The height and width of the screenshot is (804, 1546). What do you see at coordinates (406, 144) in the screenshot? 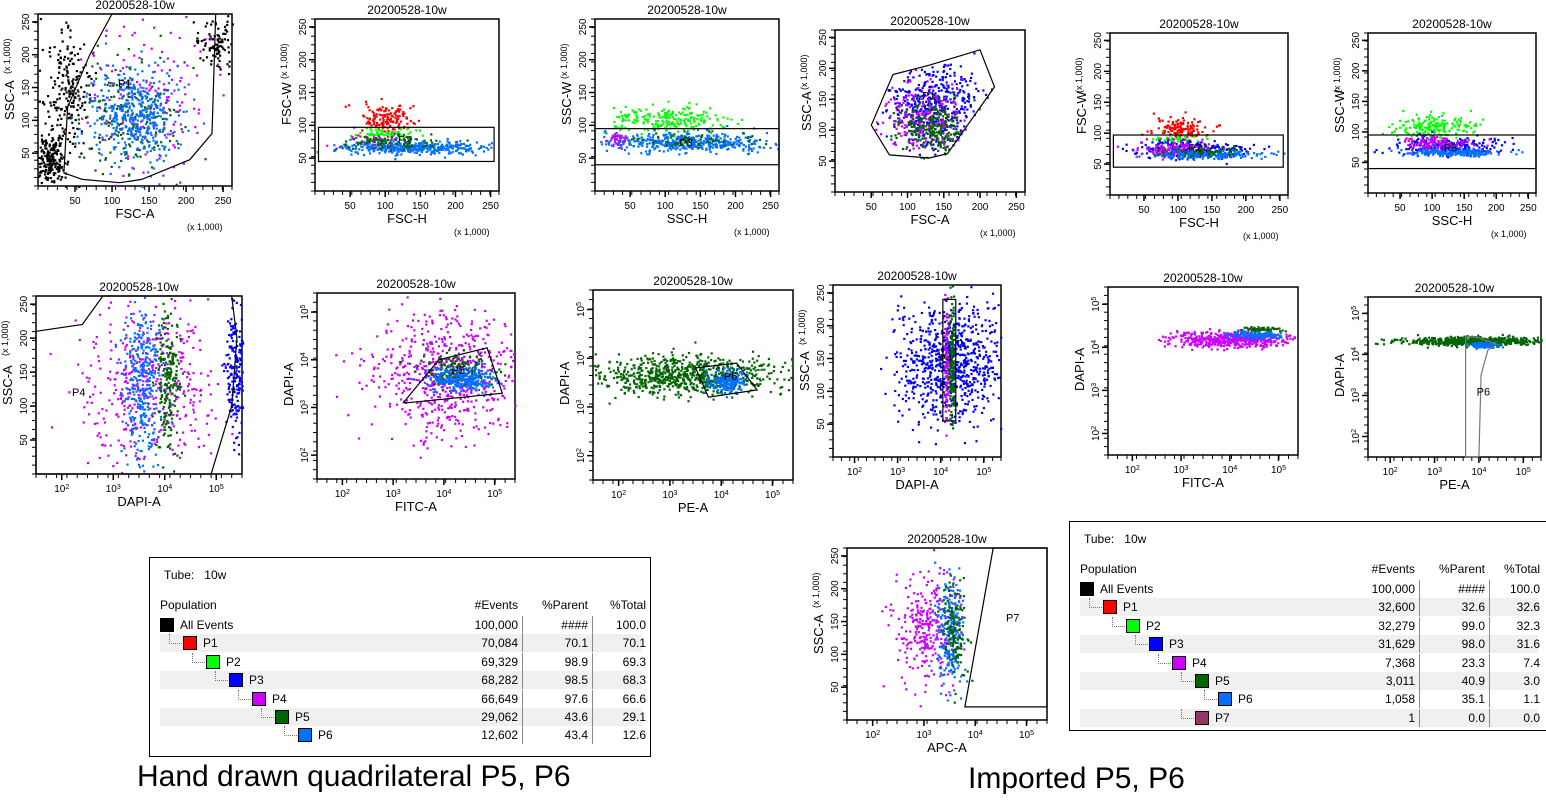
I see `gate-p2` at bounding box center [406, 144].